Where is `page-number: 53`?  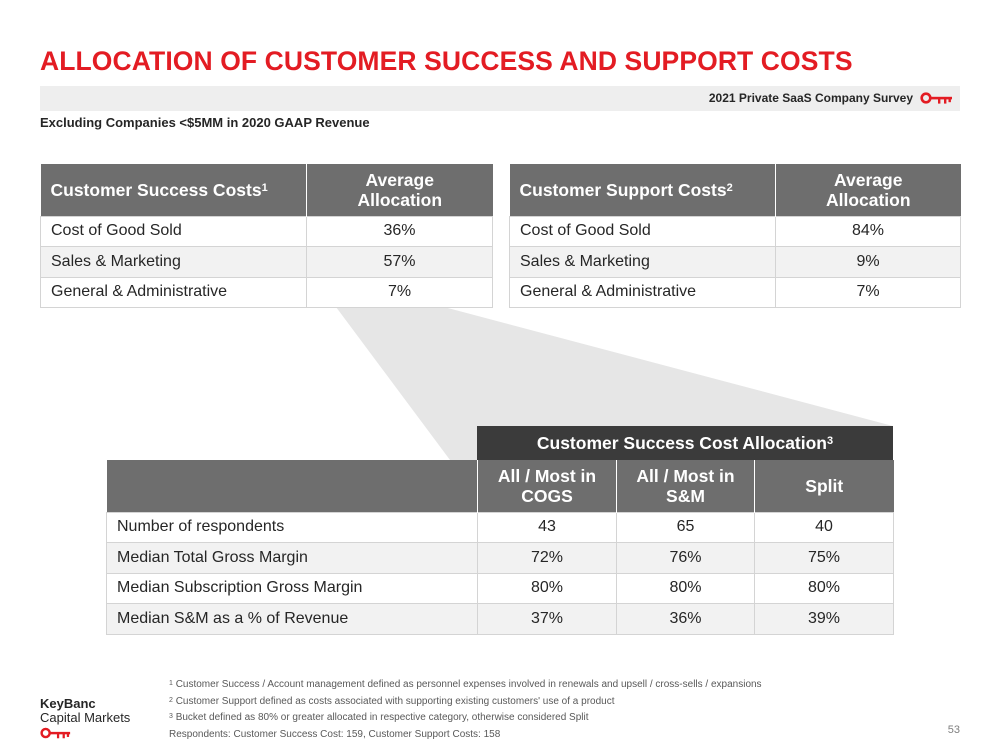 page-number: 53 is located at coordinates (953, 730).